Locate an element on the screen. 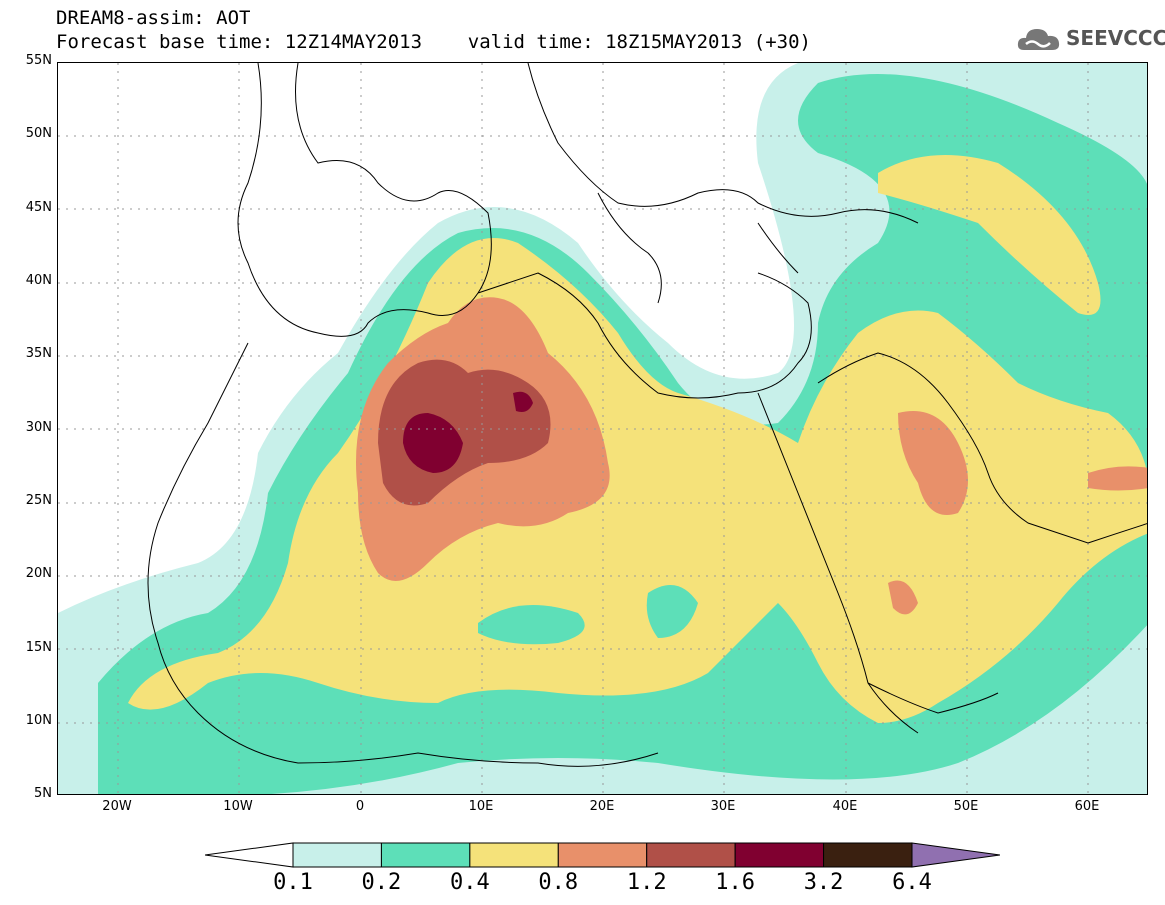  lat-label: 10N is located at coordinates (38, 720).